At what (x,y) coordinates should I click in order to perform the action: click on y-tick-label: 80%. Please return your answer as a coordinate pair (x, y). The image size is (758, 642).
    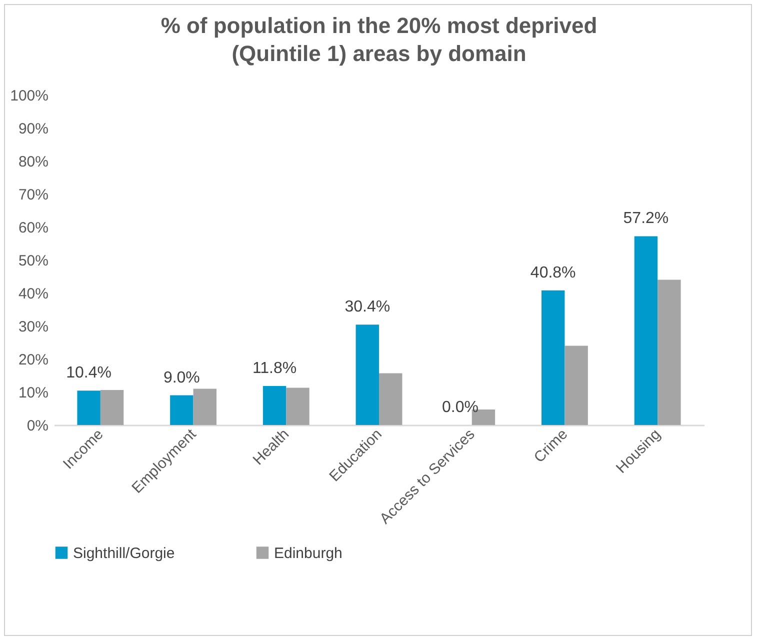
    Looking at the image, I should click on (33, 162).